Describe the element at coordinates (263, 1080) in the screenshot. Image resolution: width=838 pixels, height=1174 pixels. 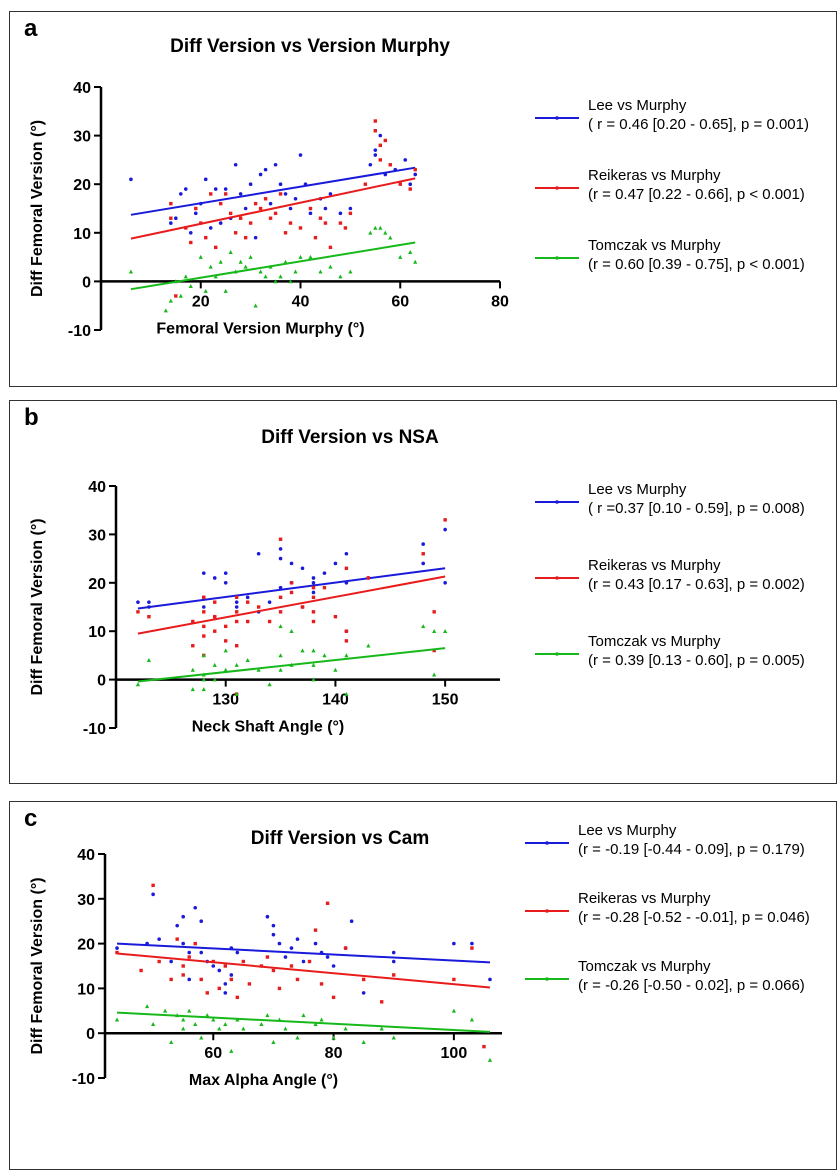
I see `x-axis-label: Max Alpha Angle (°)` at that location.